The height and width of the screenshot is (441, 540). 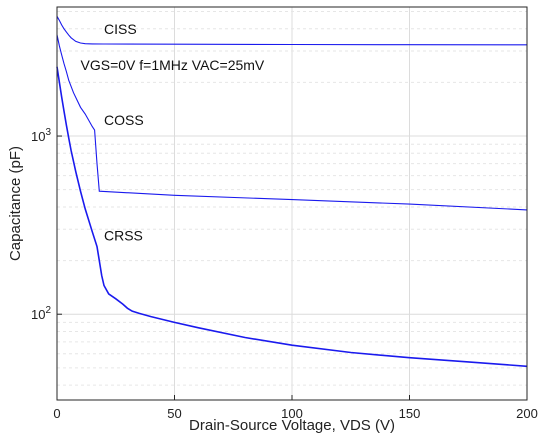 I want to click on y-axis-ticks: 10² 10³, so click(x=46, y=224).